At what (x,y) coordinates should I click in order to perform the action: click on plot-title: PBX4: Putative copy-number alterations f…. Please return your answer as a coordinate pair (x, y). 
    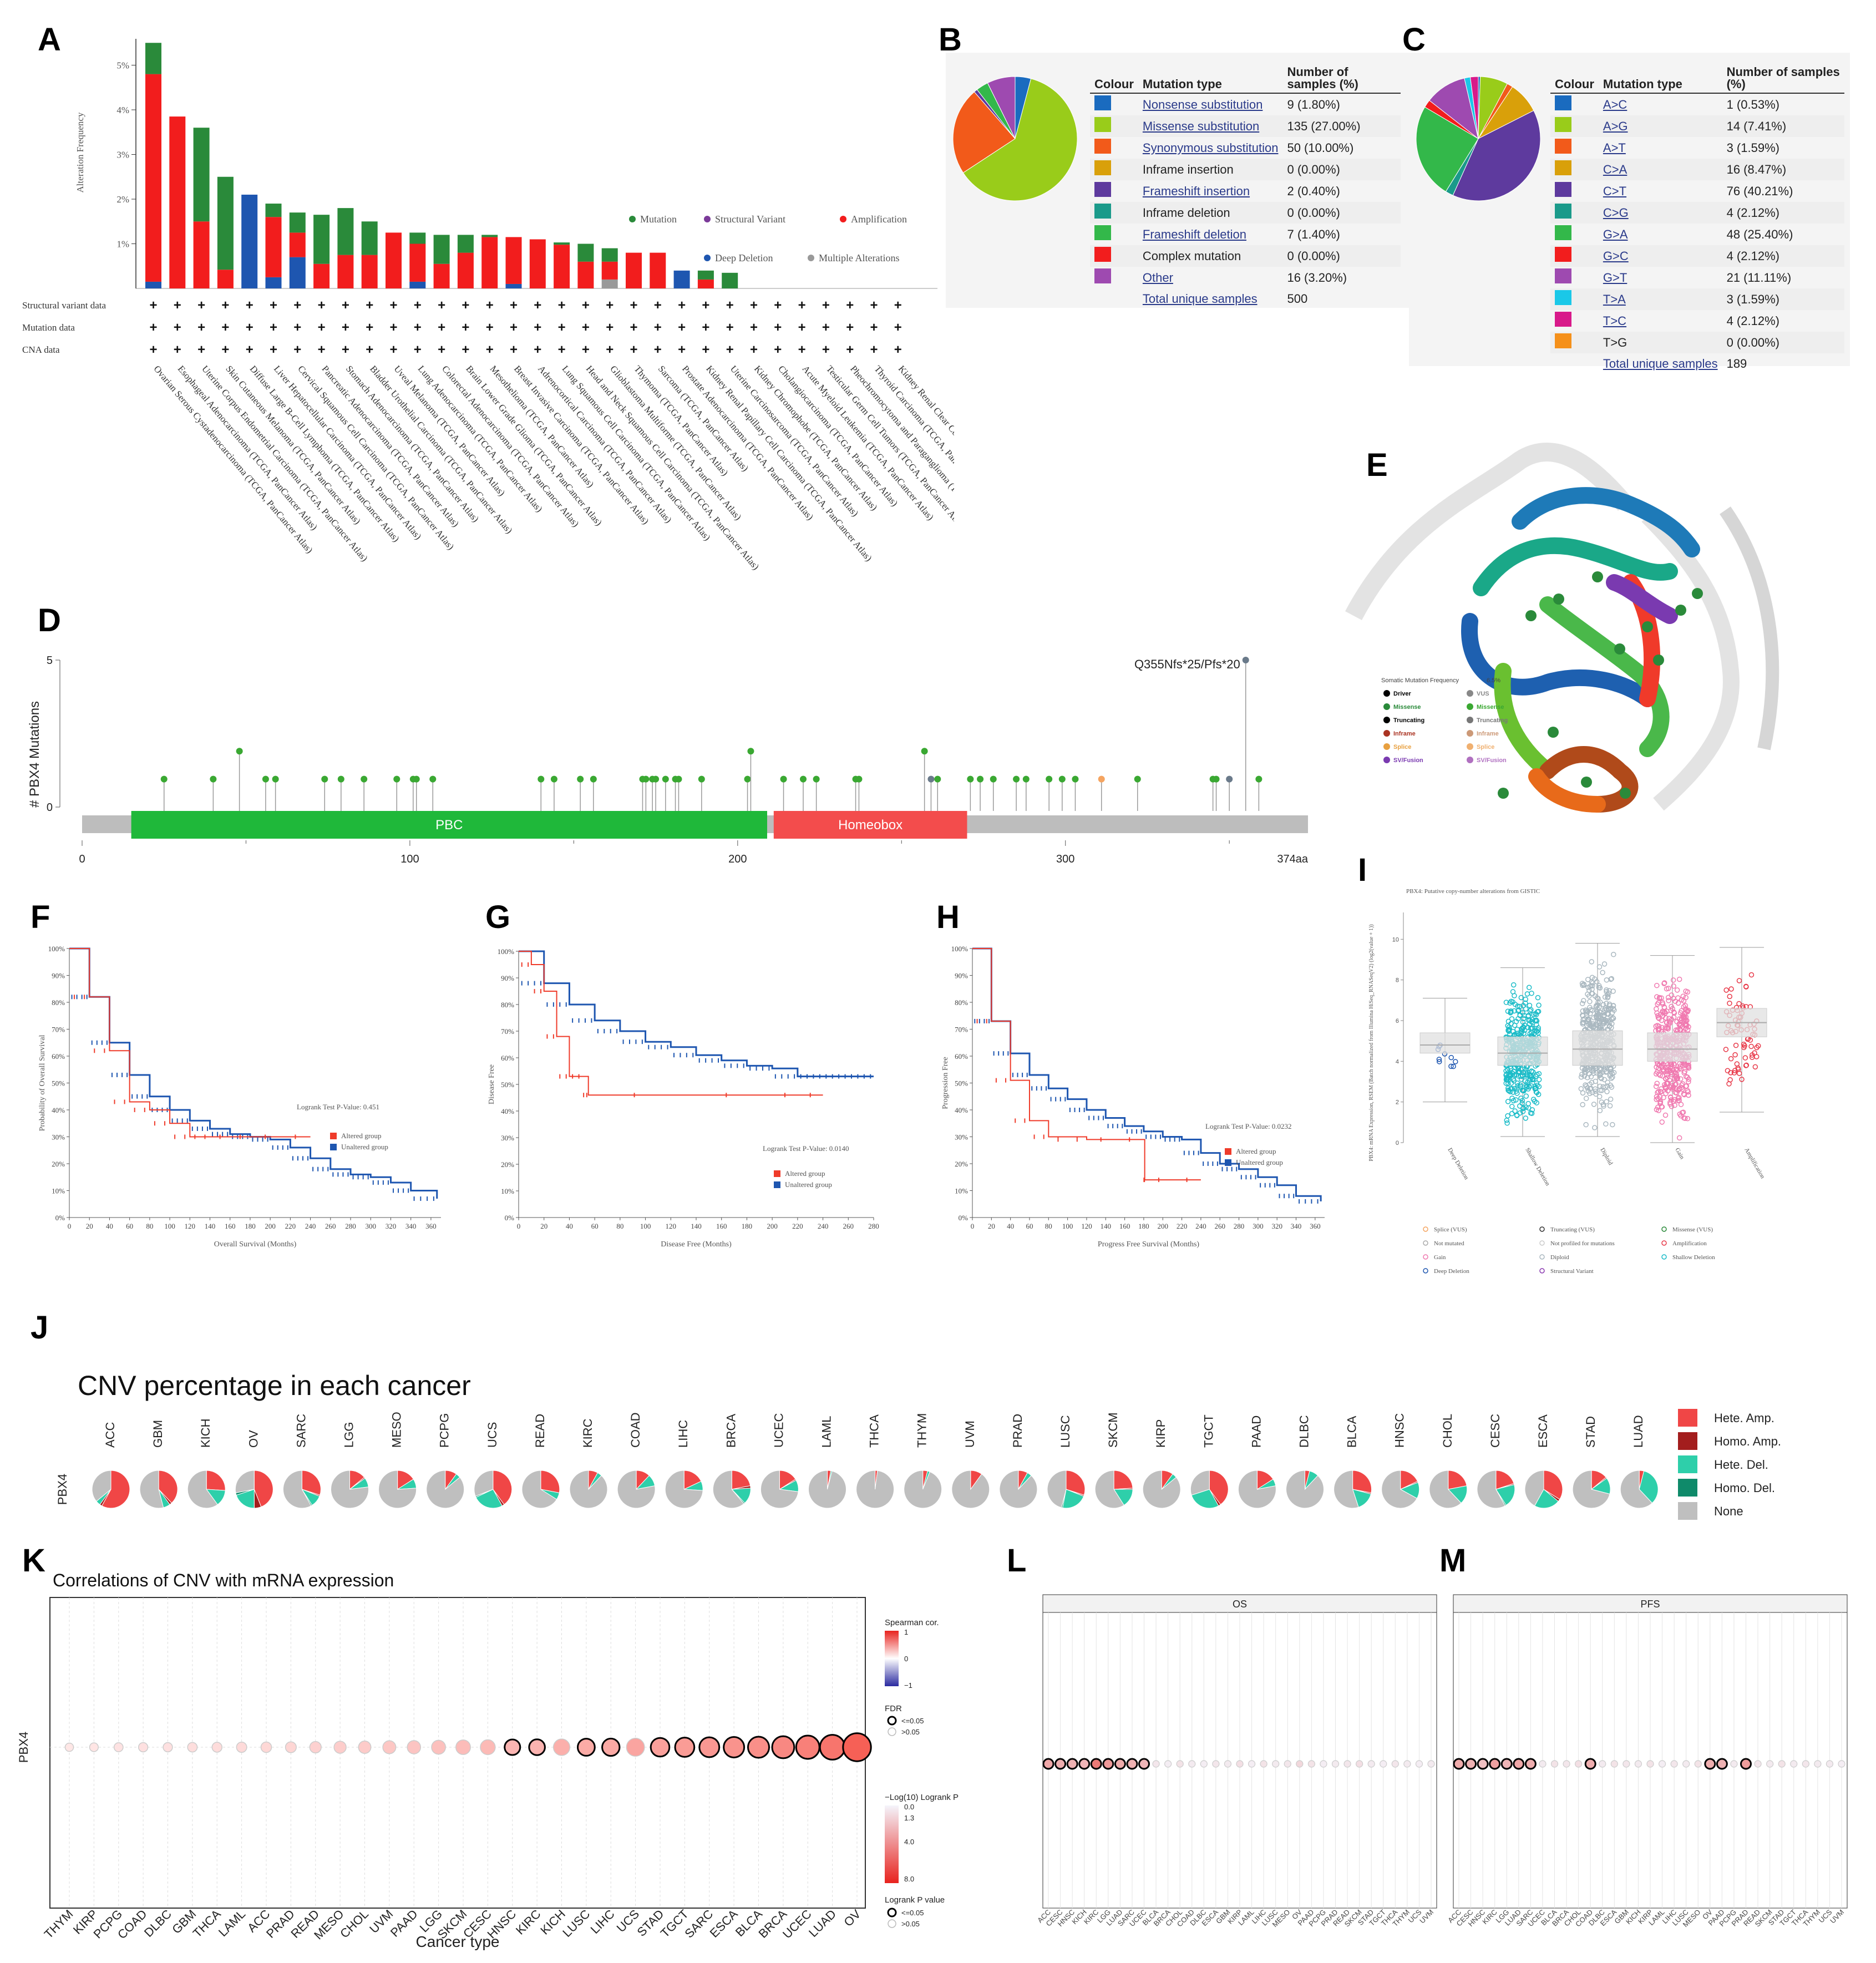
    Looking at the image, I should click on (1473, 891).